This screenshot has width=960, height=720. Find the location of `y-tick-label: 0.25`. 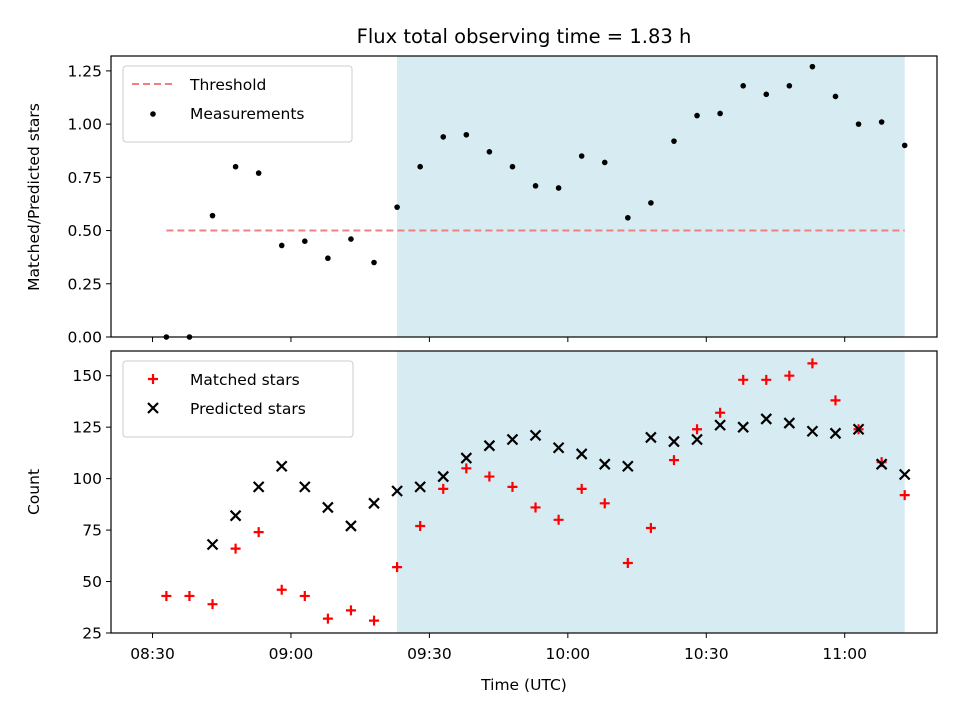

y-tick-label: 0.25 is located at coordinates (84, 284).